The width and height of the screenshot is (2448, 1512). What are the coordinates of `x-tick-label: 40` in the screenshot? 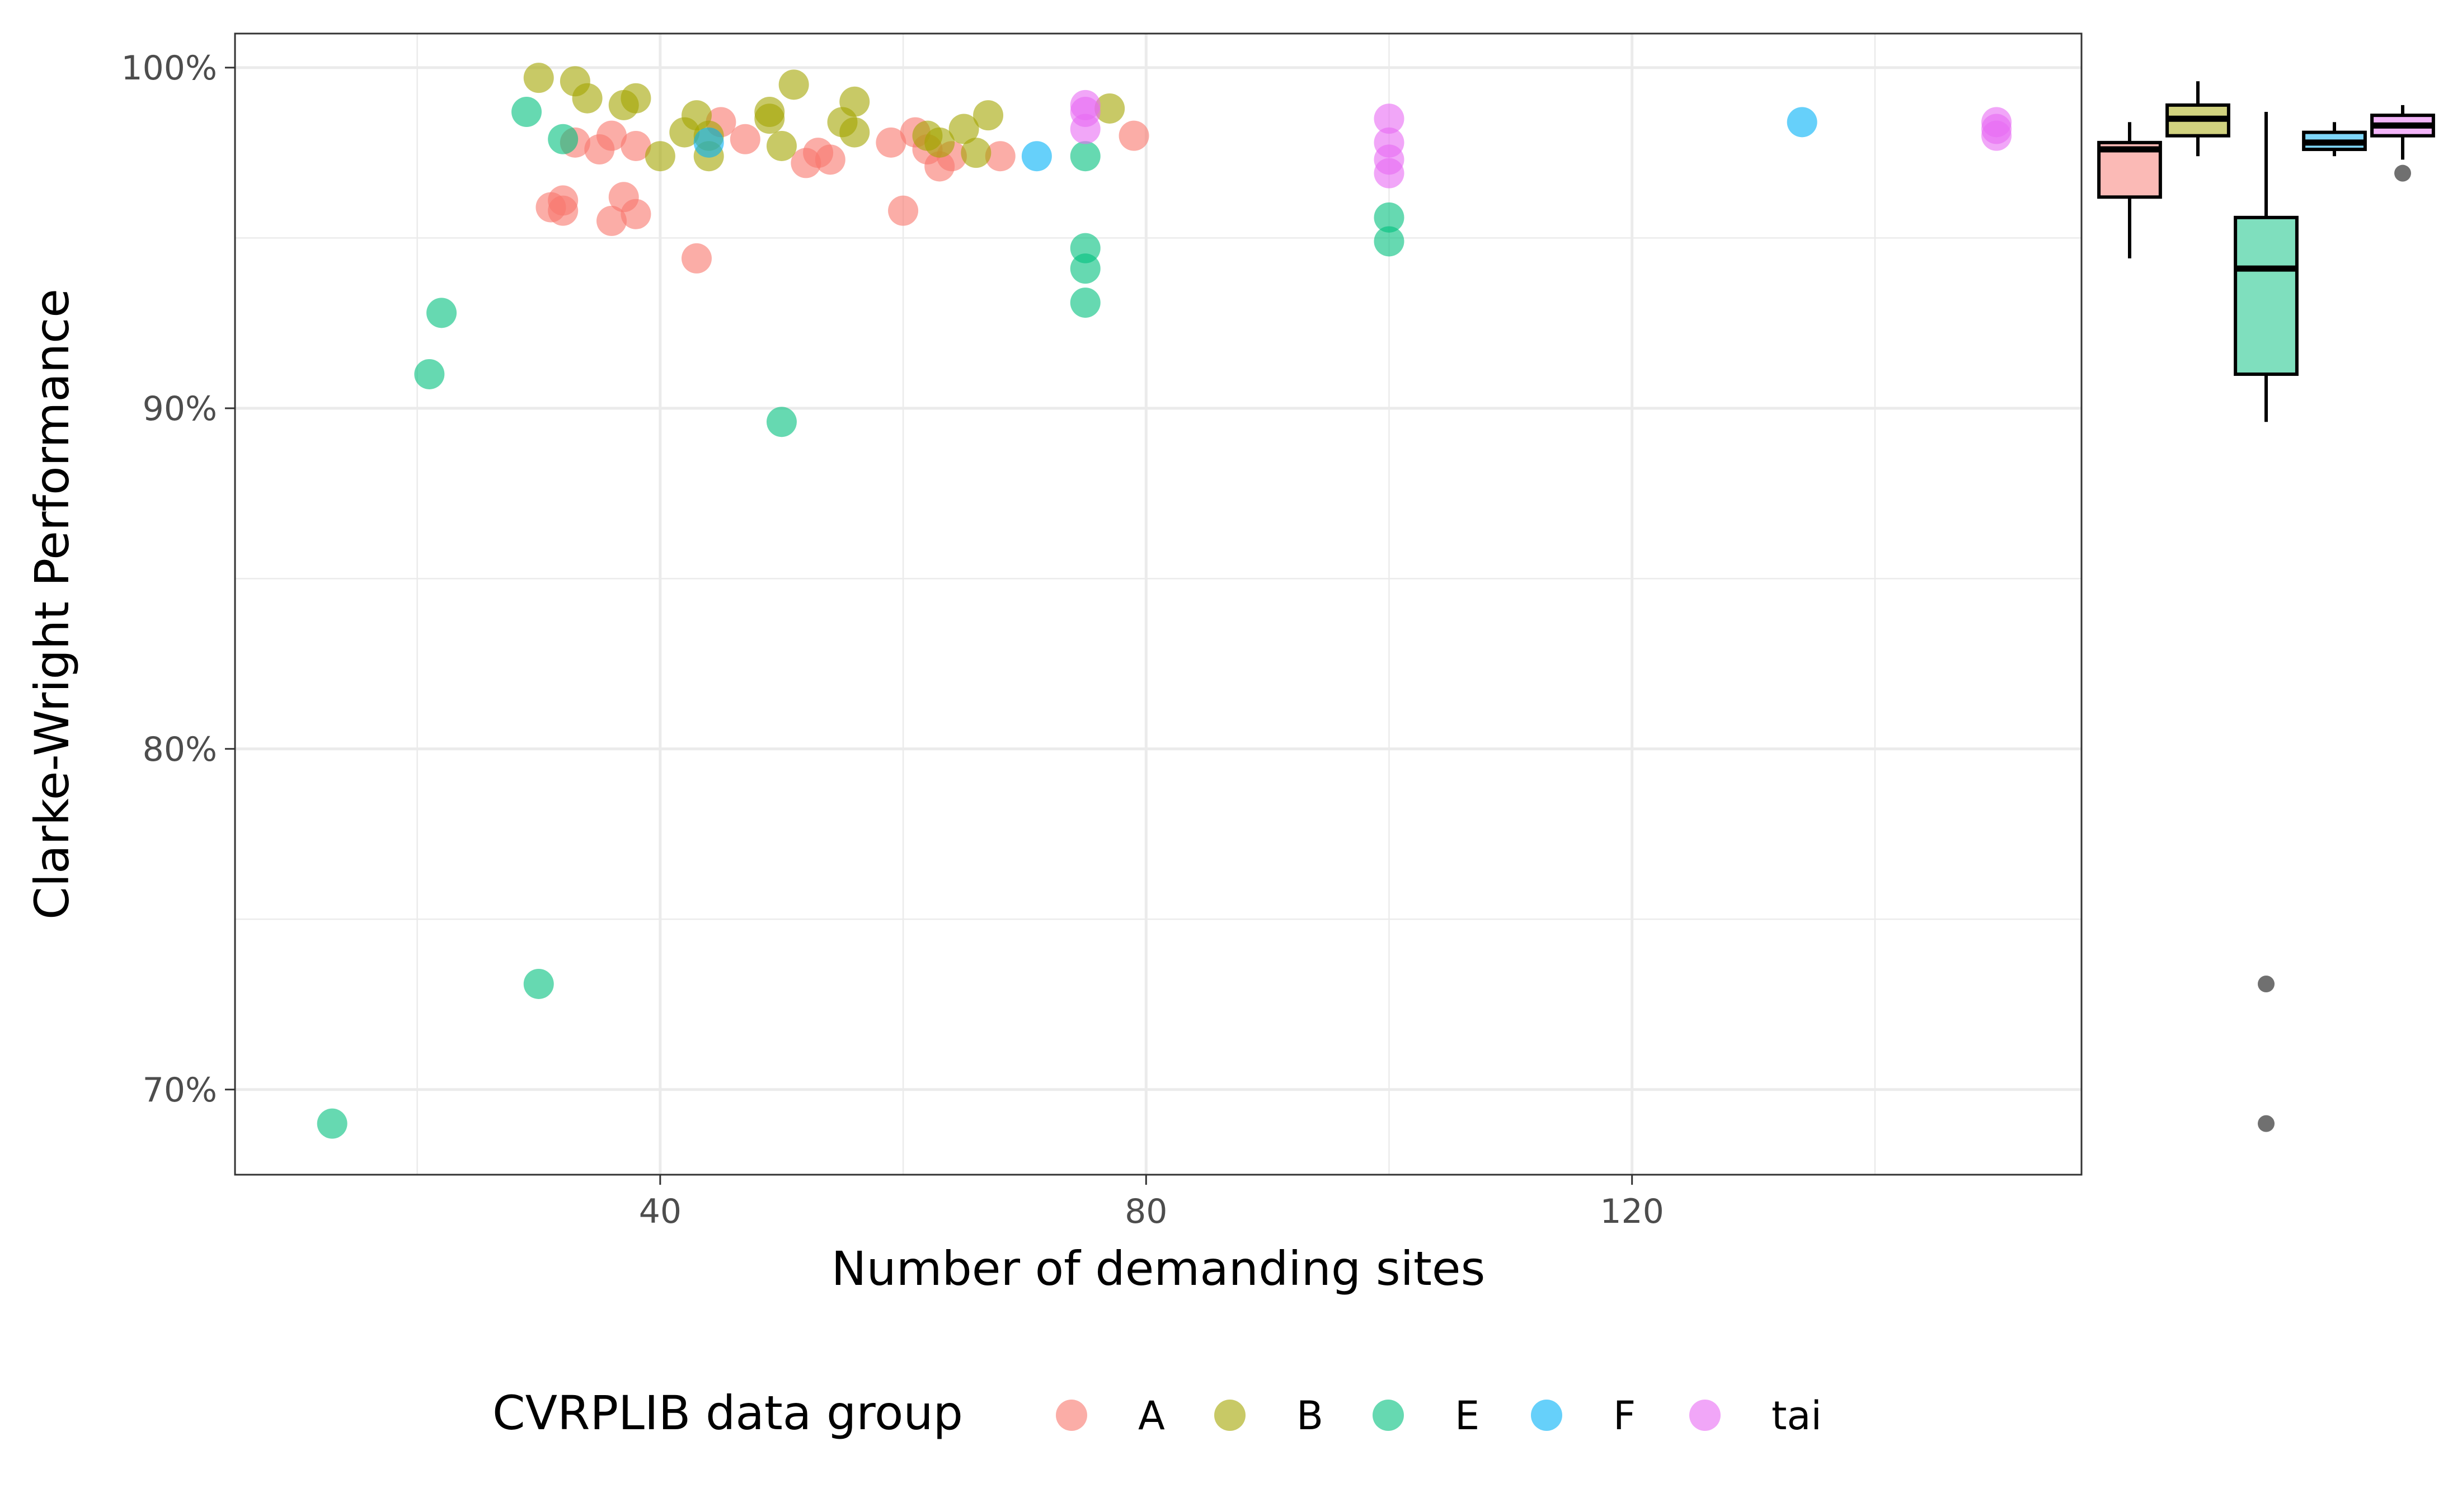 It's located at (660, 1212).